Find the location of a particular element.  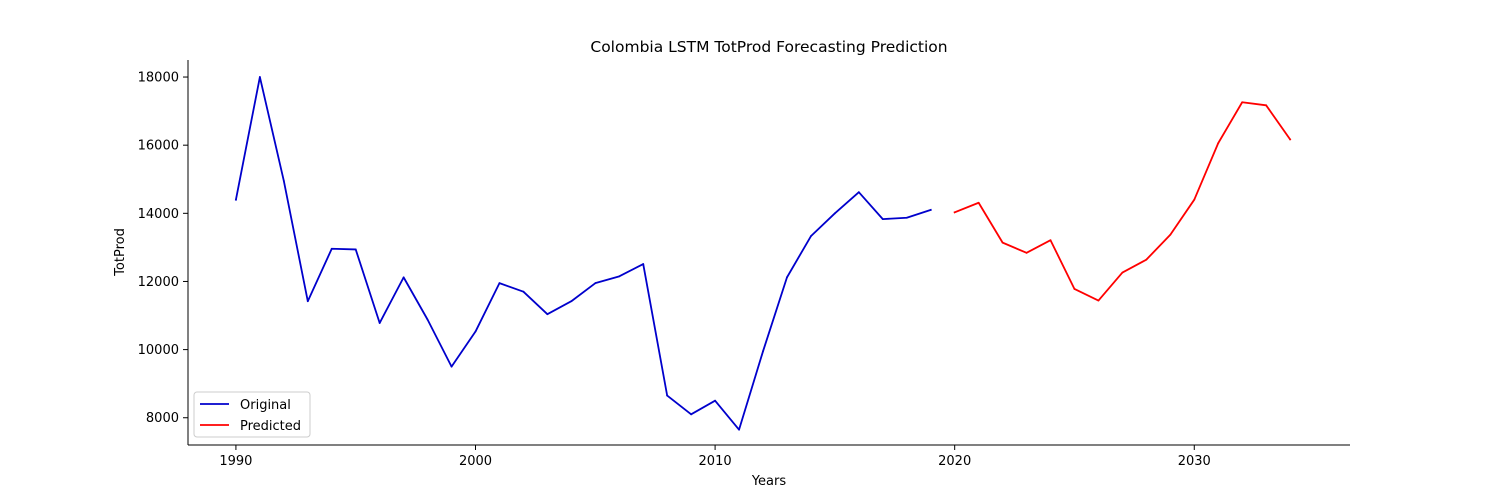

y-tick-label: 12000 is located at coordinates (158, 282).